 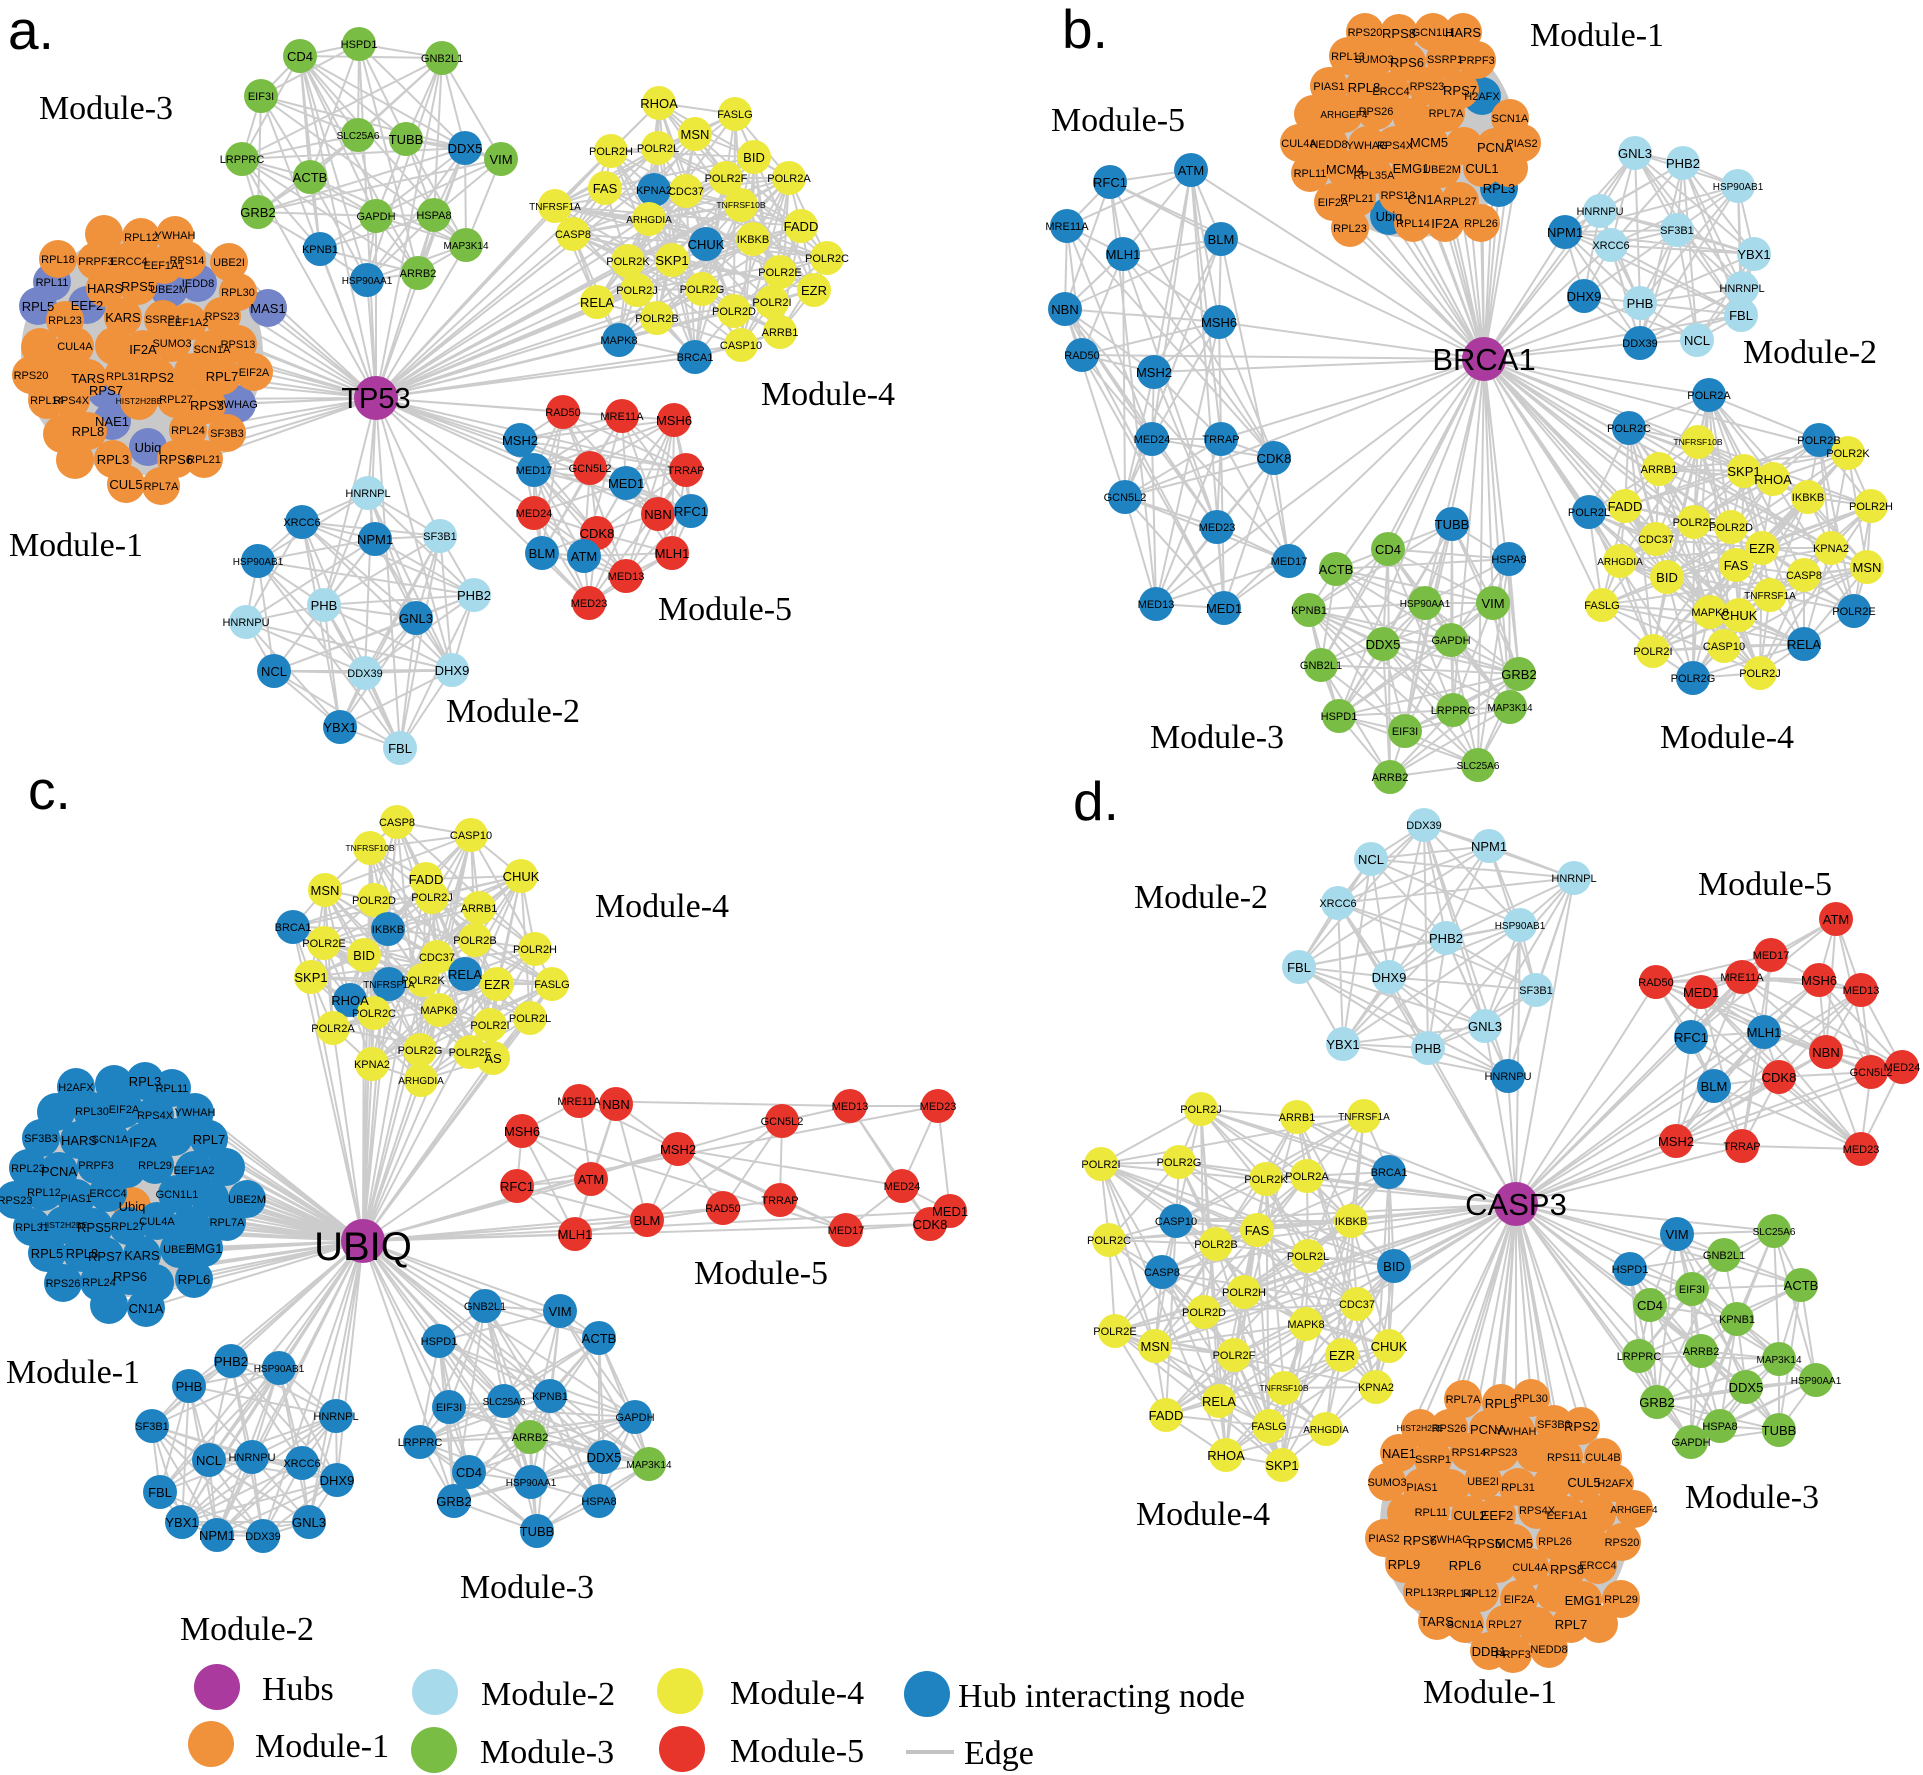 What do you see at coordinates (1399, 1453) in the screenshot?
I see `svg-text: NAE1` at bounding box center [1399, 1453].